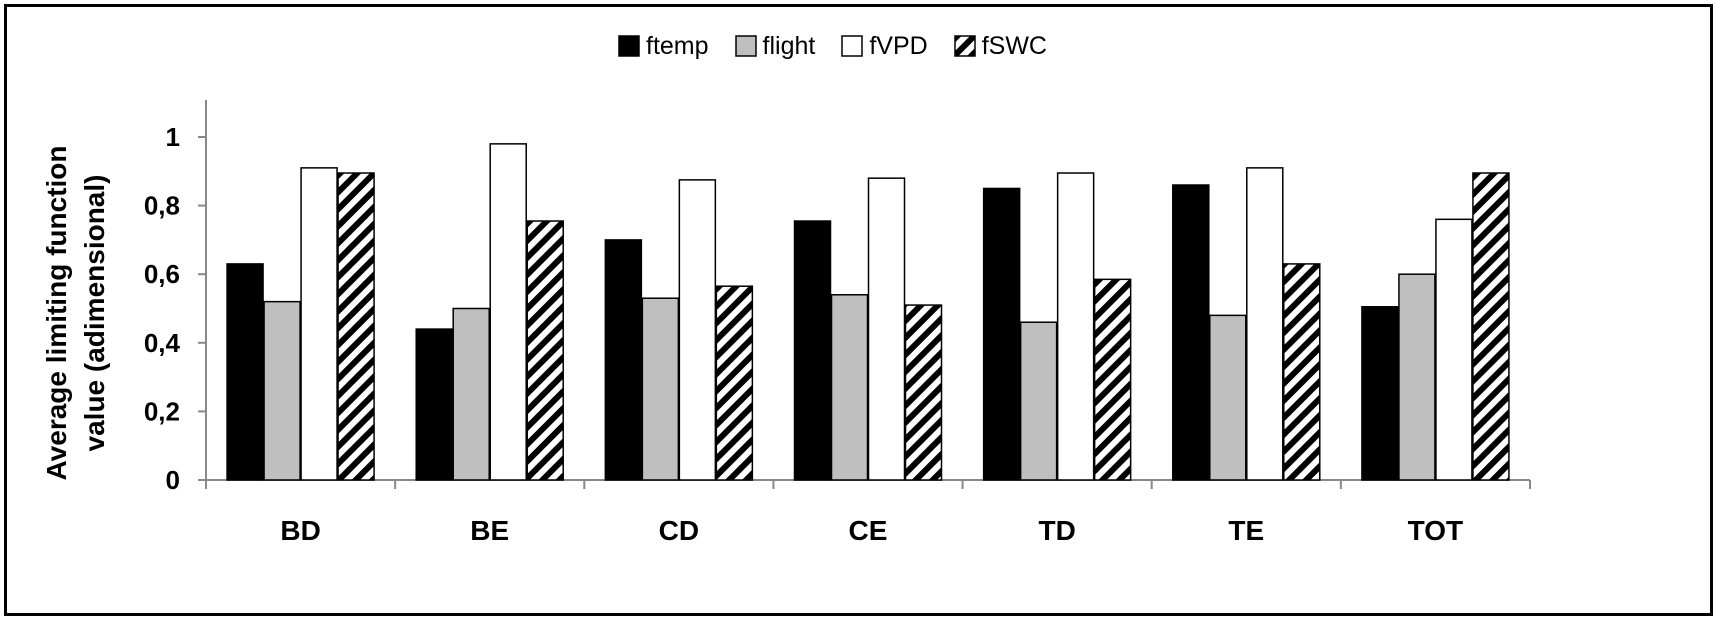  What do you see at coordinates (173, 480) in the screenshot?
I see `y-tick-label: 0` at bounding box center [173, 480].